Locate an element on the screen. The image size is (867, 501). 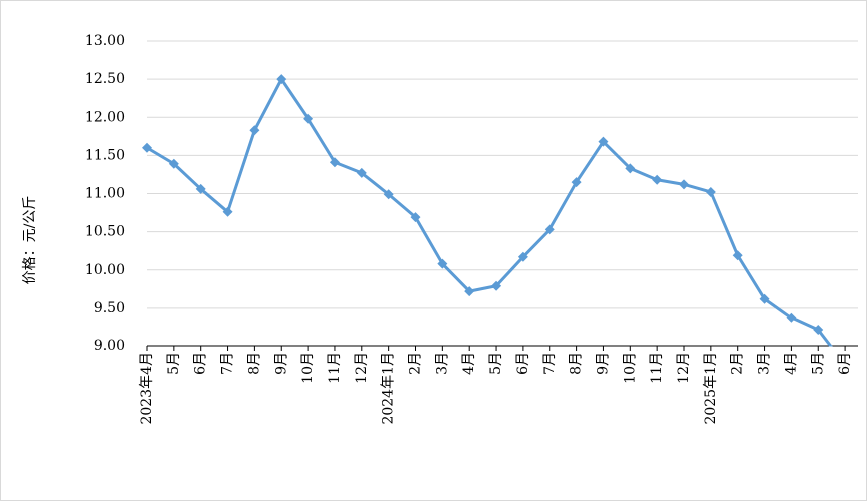
y-tick-label: 13.00 is located at coordinates (105, 41).